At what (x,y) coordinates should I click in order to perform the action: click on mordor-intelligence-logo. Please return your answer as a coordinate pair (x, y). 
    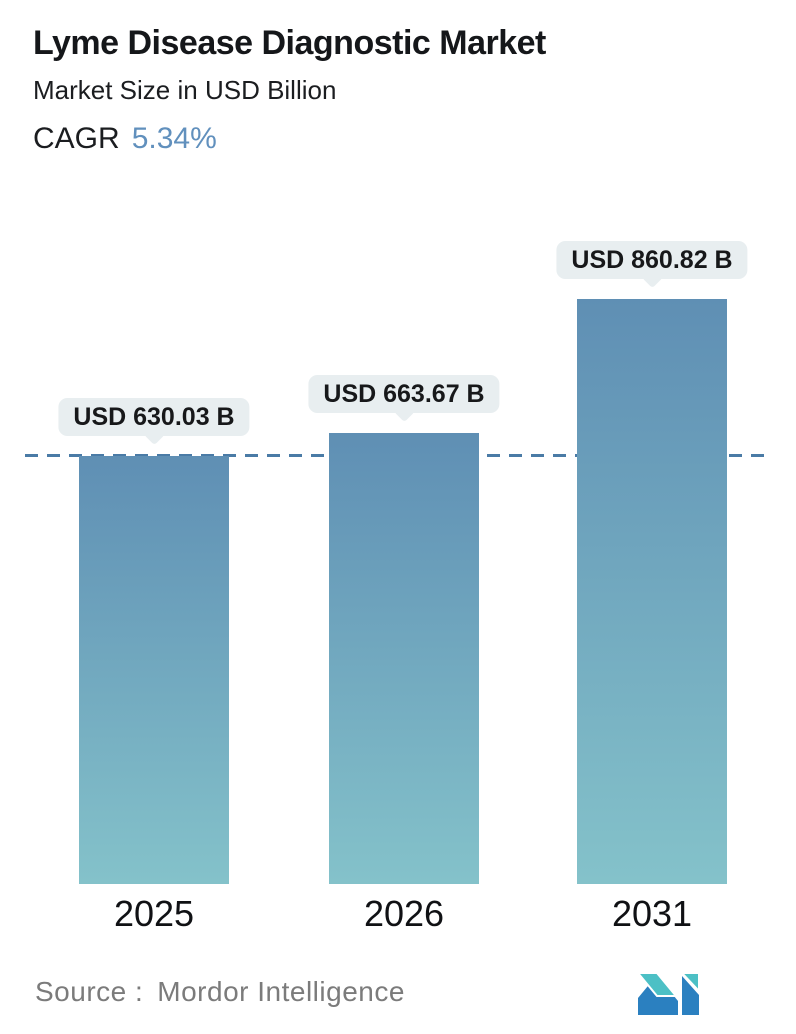
    Looking at the image, I should click on (668, 993).